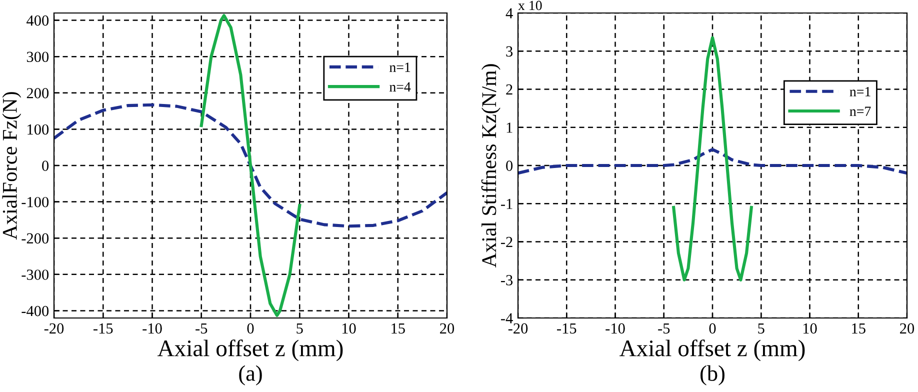 Image resolution: width=918 pixels, height=392 pixels. I want to click on y-tick-label: 400, so click(37, 20).